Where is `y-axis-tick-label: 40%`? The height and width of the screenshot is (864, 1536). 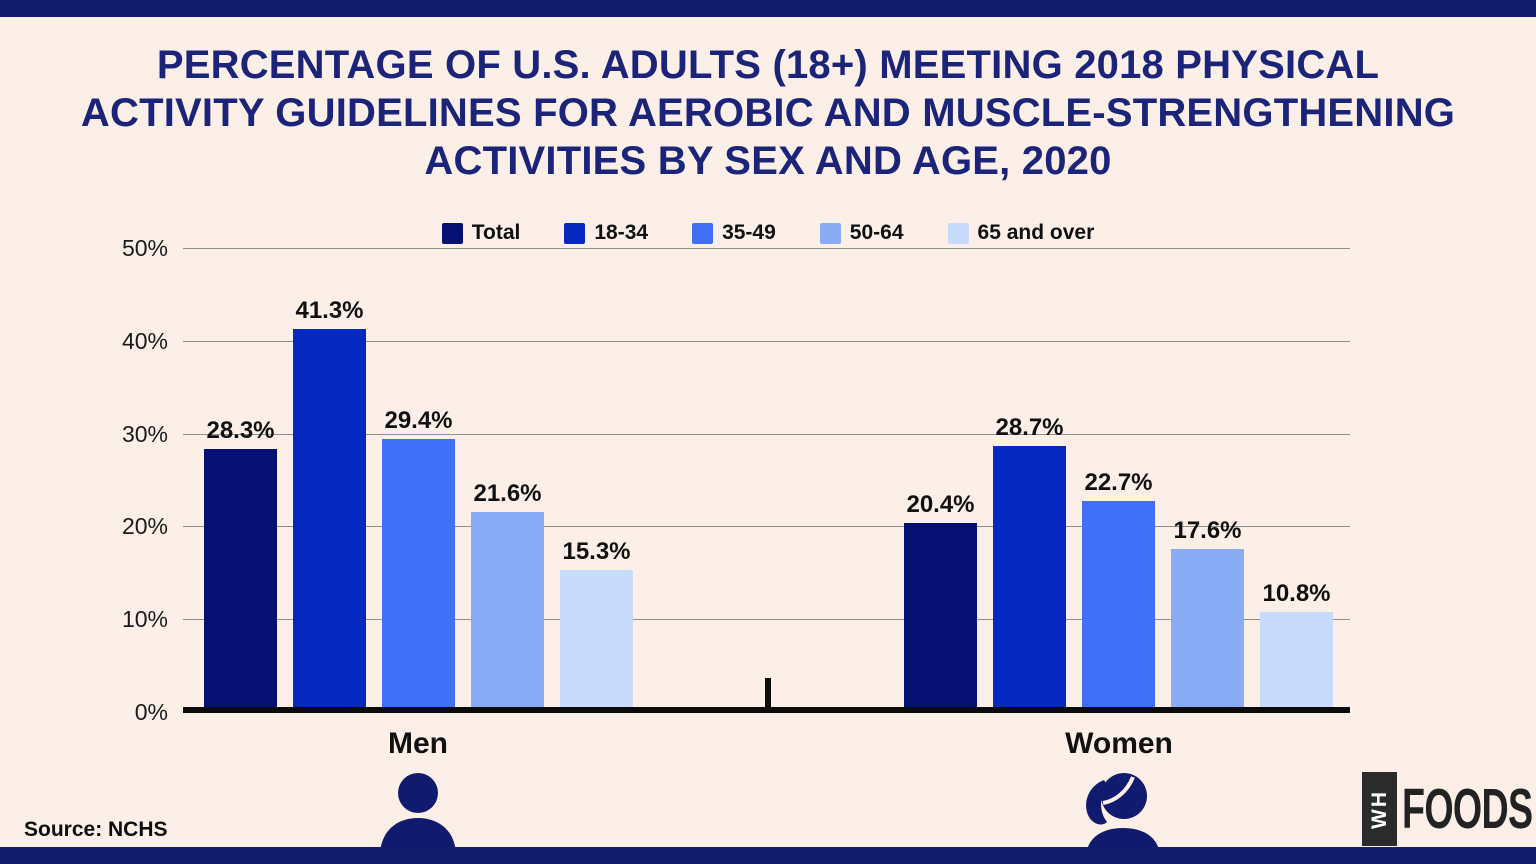 y-axis-tick-label: 40% is located at coordinates (144, 341).